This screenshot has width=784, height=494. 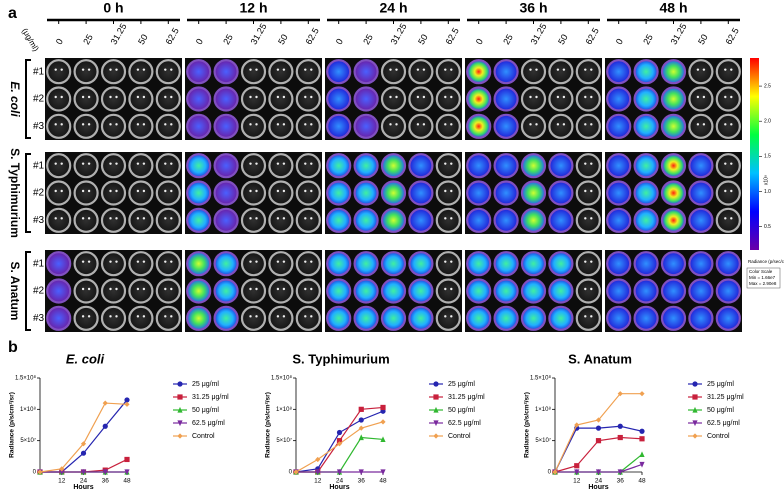 I want to click on chart-title: S. Typhimurium, so click(x=340, y=358).